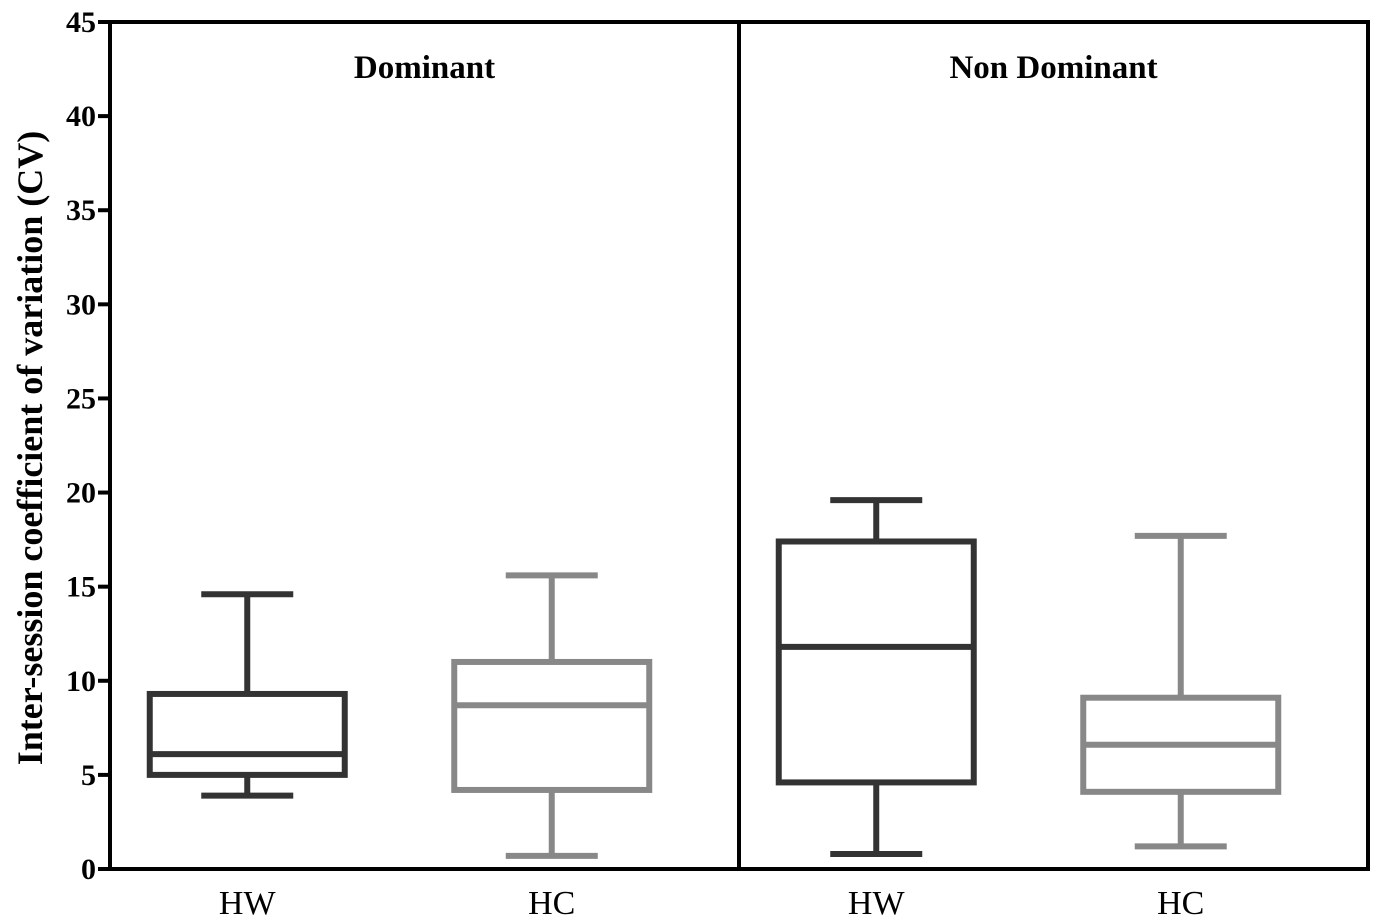 This screenshot has width=1388, height=919. Describe the element at coordinates (81, 587) in the screenshot. I see `y-tick-label-15: 15` at that location.